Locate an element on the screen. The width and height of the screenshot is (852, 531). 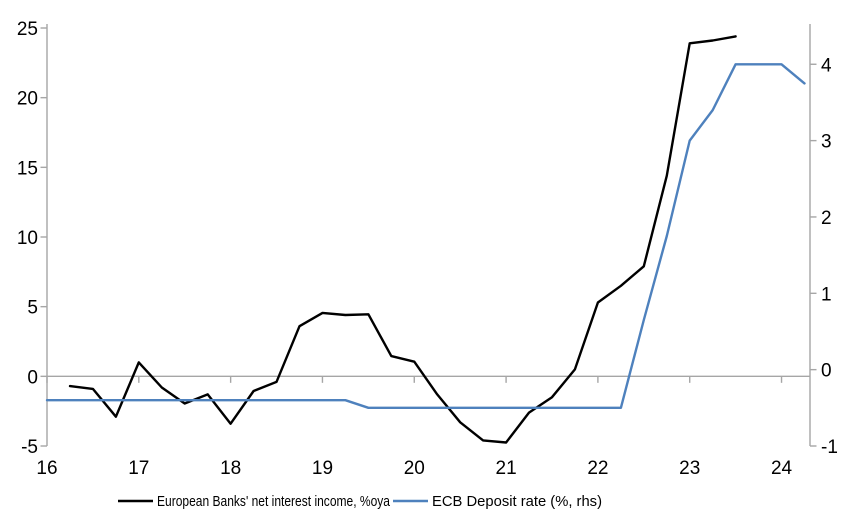
x-axis-tick-label: 24 is located at coordinates (782, 468).